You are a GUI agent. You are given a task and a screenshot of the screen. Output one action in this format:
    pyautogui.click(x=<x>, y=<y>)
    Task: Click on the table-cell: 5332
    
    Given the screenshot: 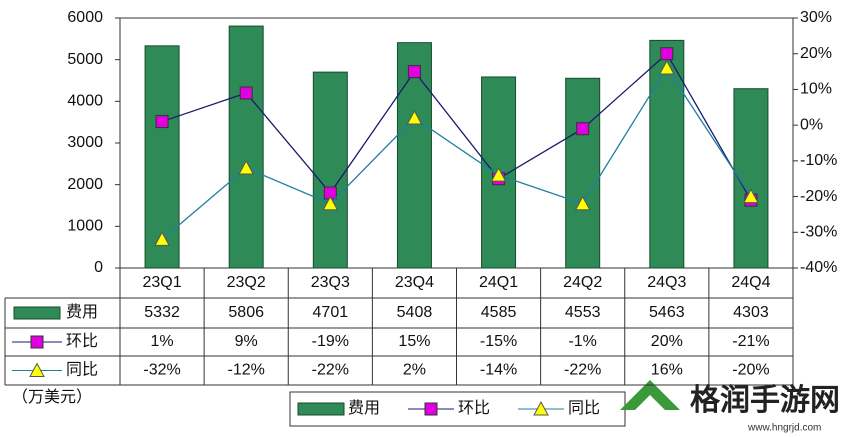 What is the action you would take?
    pyautogui.click(x=162, y=312)
    